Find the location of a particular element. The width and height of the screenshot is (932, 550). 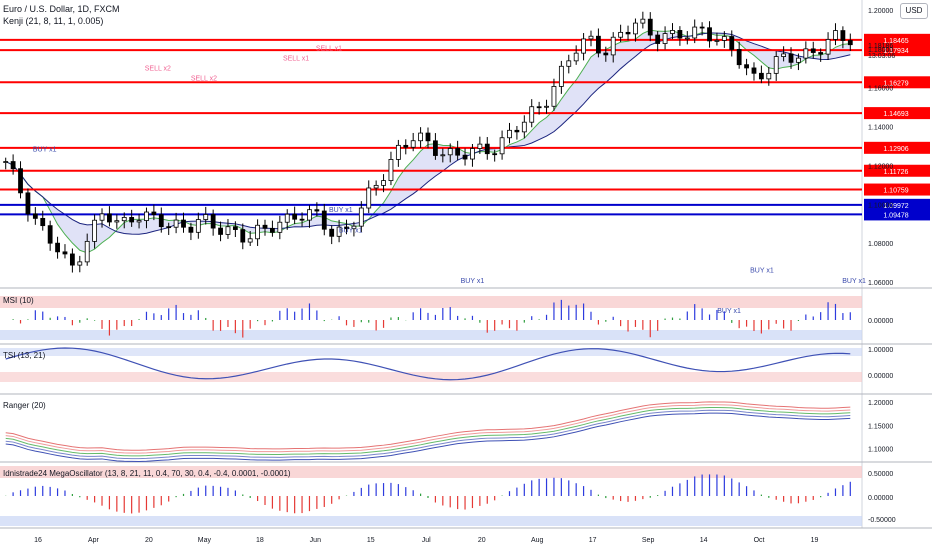

level-price-label: 1.11726 is located at coordinates (896, 172).